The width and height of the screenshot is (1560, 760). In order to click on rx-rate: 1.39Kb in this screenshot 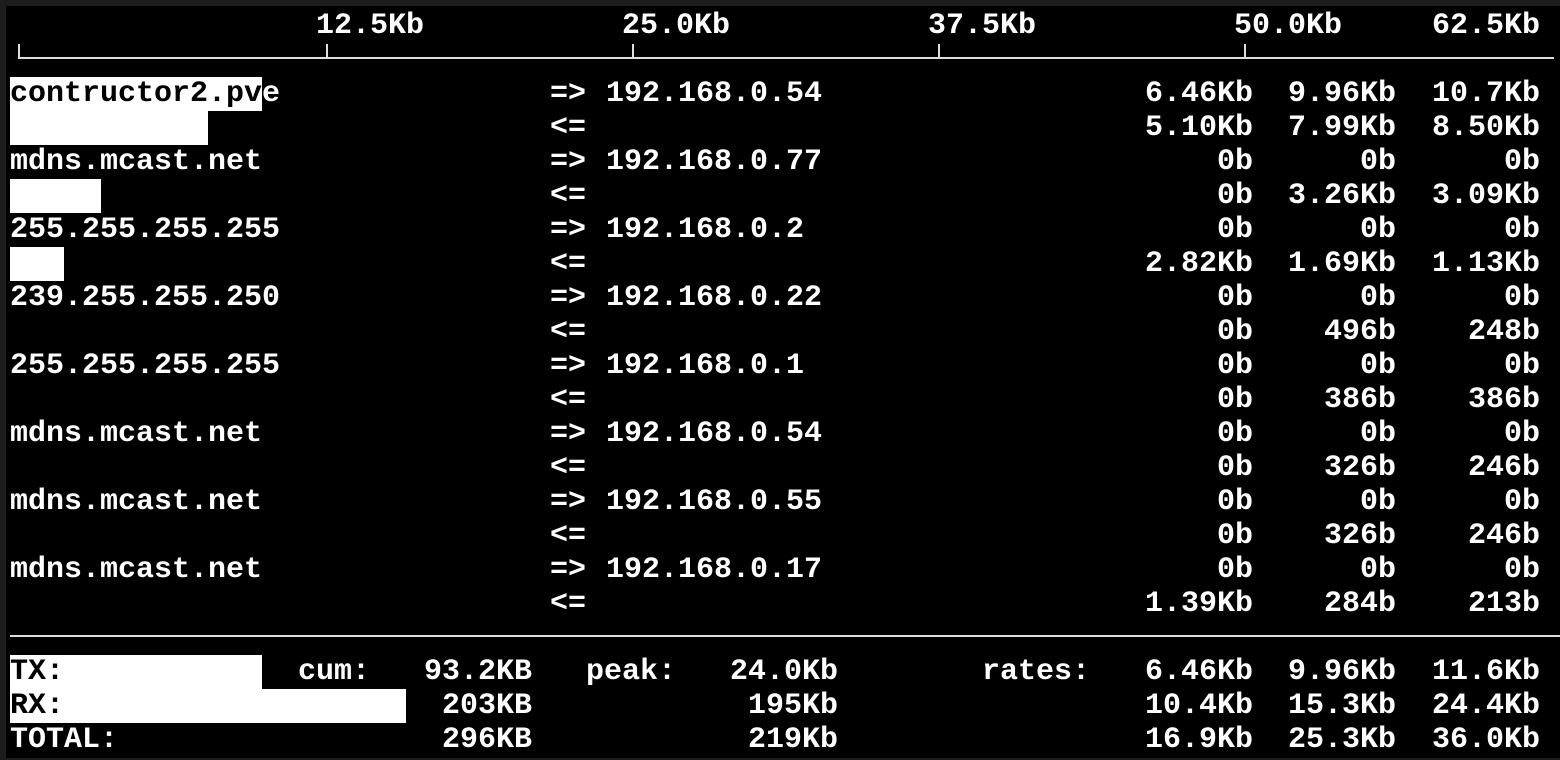, I will do `click(1198, 604)`.